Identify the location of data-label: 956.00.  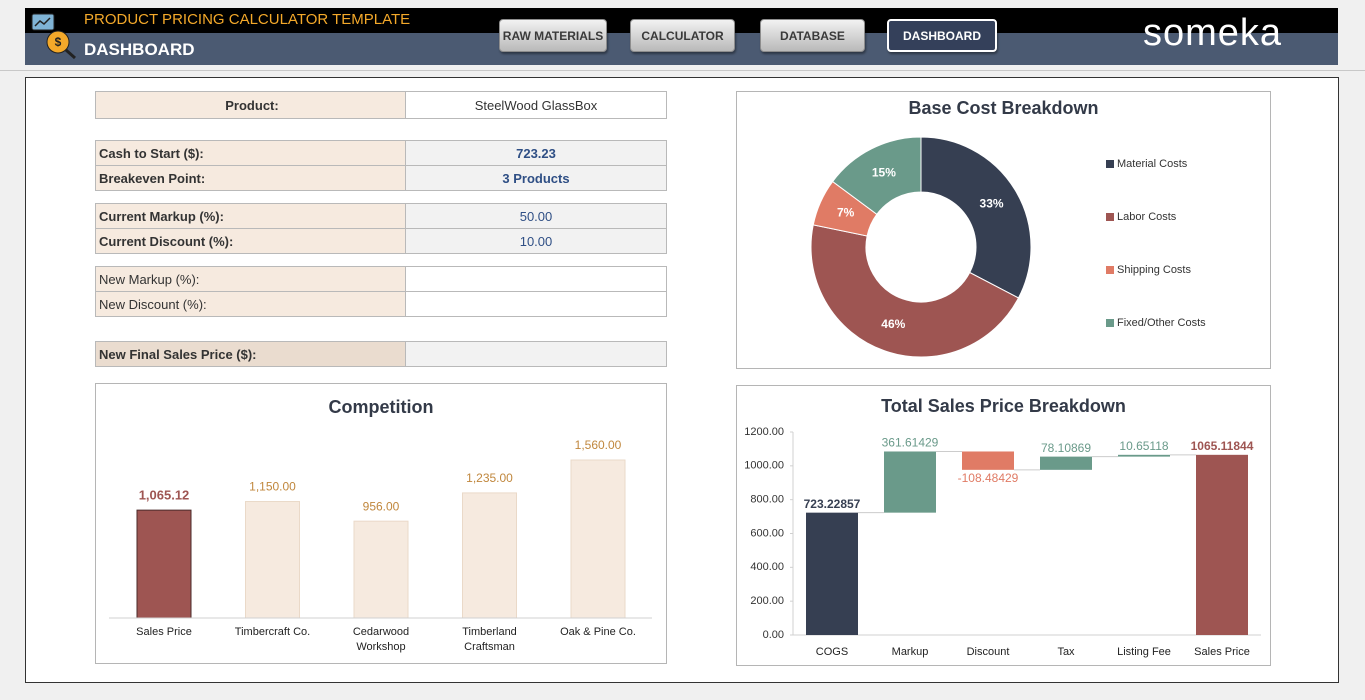
(381, 506).